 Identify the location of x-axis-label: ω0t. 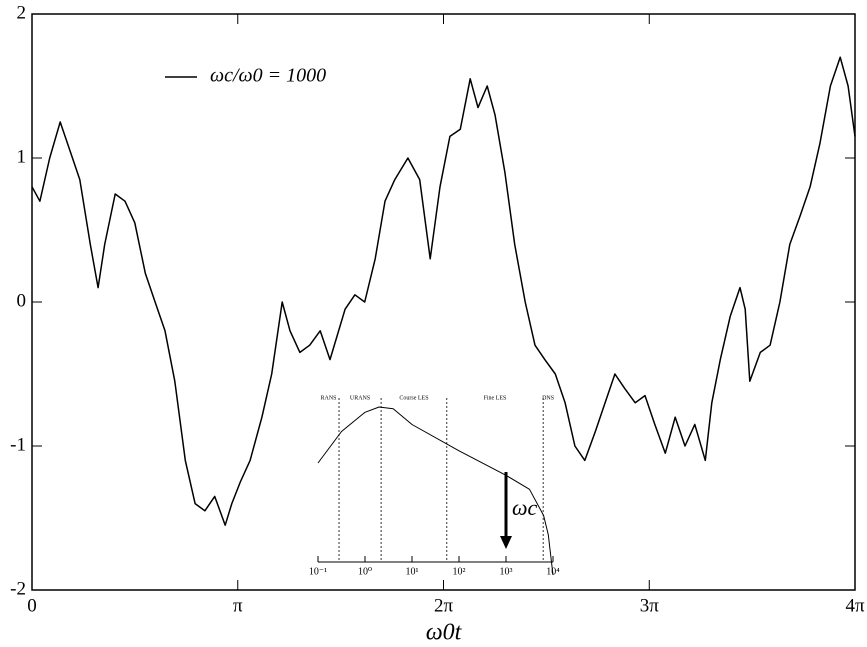
(444, 633).